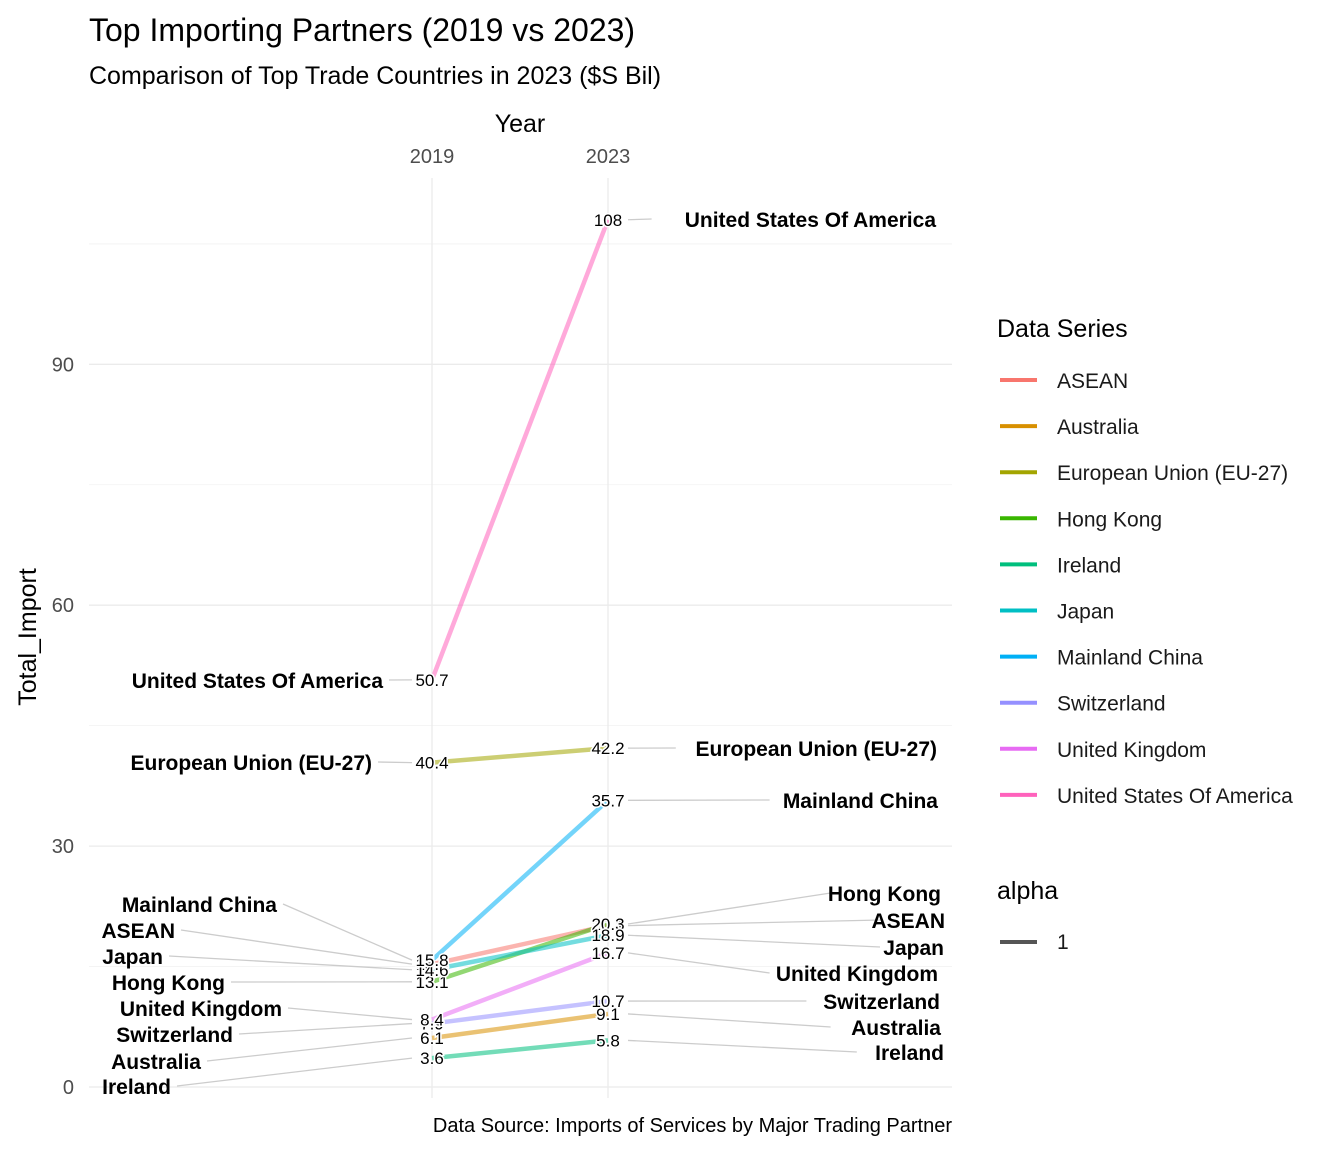 Image resolution: width=1344 pixels, height=1152 pixels. Describe the element at coordinates (68, 1088) in the screenshot. I see `y-tick-label: 0` at that location.